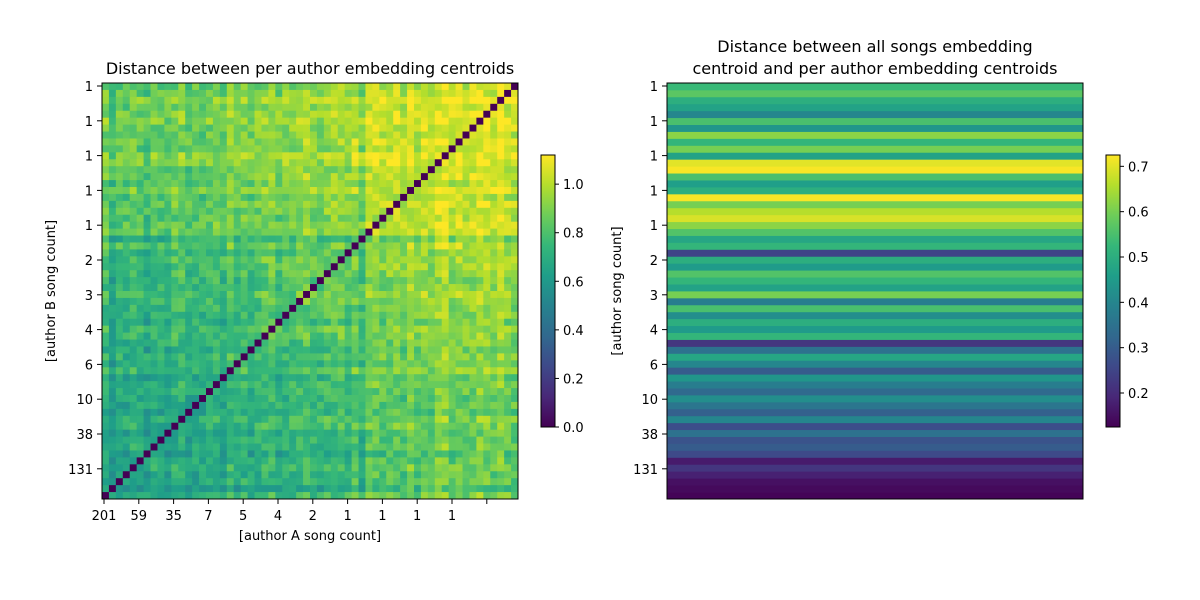 The image size is (1200, 600). Describe the element at coordinates (875, 349) in the screenshot. I see `heatmap-row` at that location.